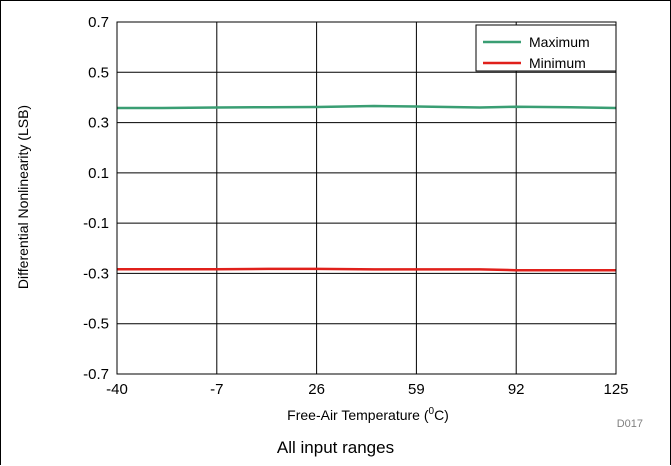  I want to click on x-axis-title-main: Free-Air Temperature (, so click(358, 415).